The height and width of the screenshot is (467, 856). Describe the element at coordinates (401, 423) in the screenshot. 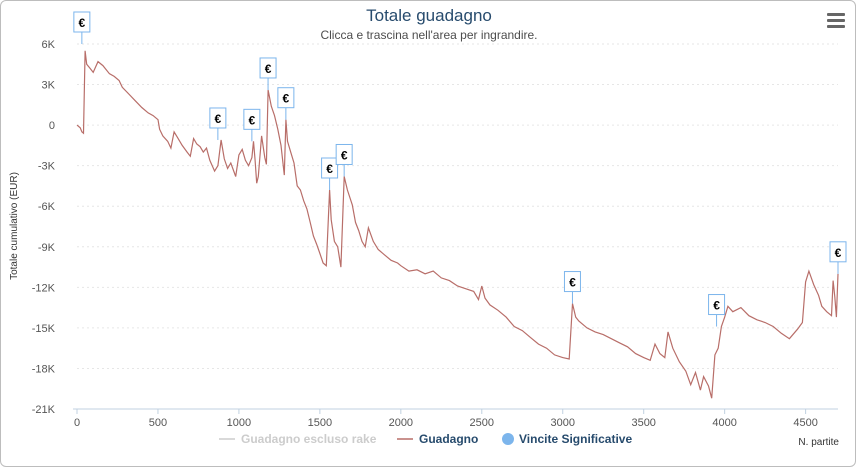

I see `x-tick-label: 2000` at that location.